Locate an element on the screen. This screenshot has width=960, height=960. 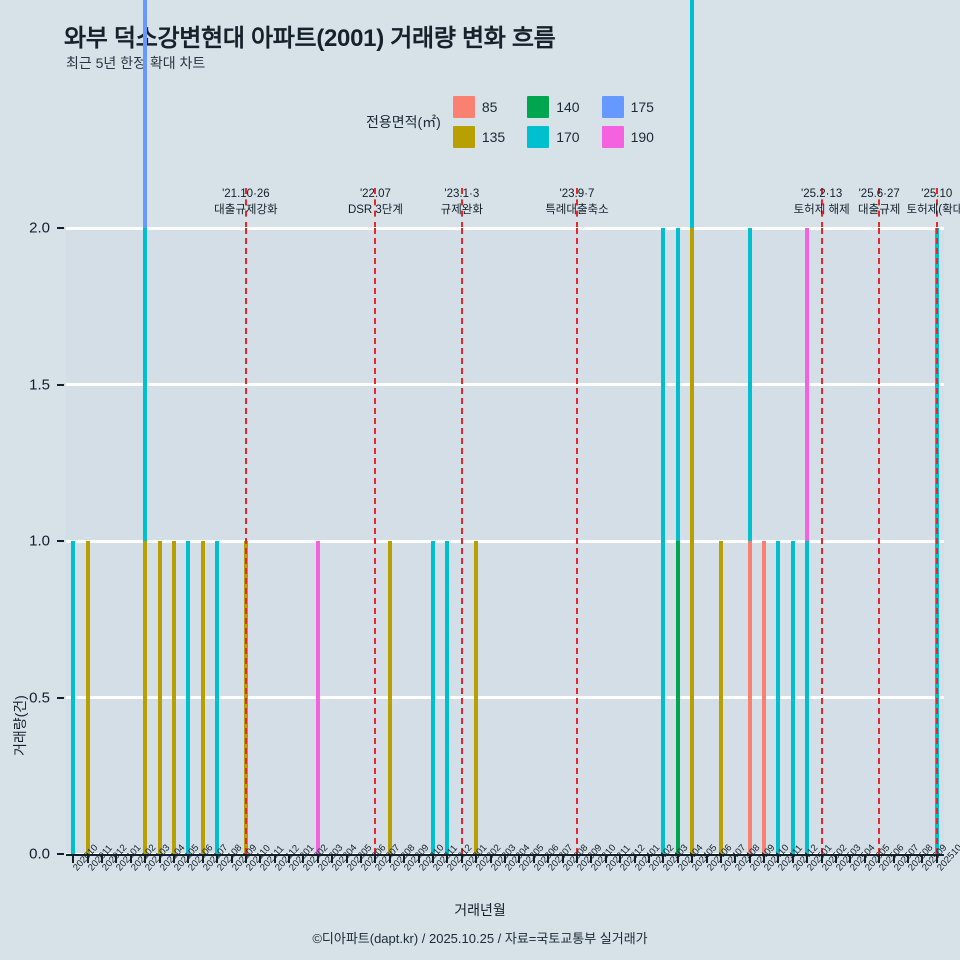
event-date: '25.2·13 is located at coordinates (822, 194).